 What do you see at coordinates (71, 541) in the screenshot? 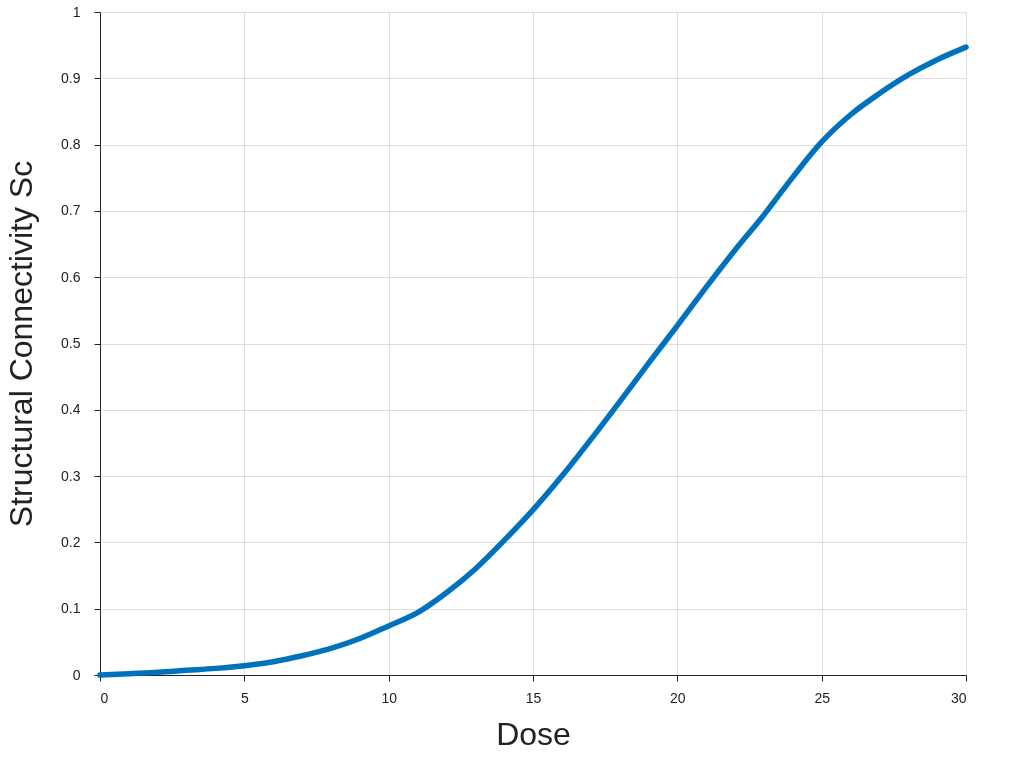
I see `y-tick-label: 0.2` at bounding box center [71, 541].